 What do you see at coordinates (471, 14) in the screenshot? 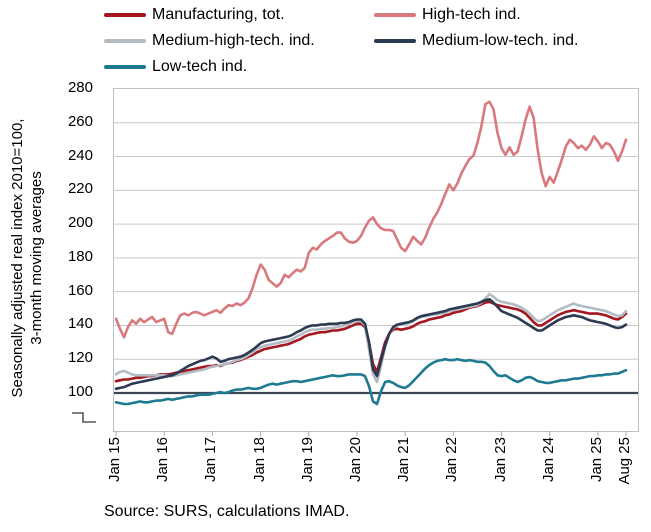
I see `legend-label: High-tech ind.` at bounding box center [471, 14].